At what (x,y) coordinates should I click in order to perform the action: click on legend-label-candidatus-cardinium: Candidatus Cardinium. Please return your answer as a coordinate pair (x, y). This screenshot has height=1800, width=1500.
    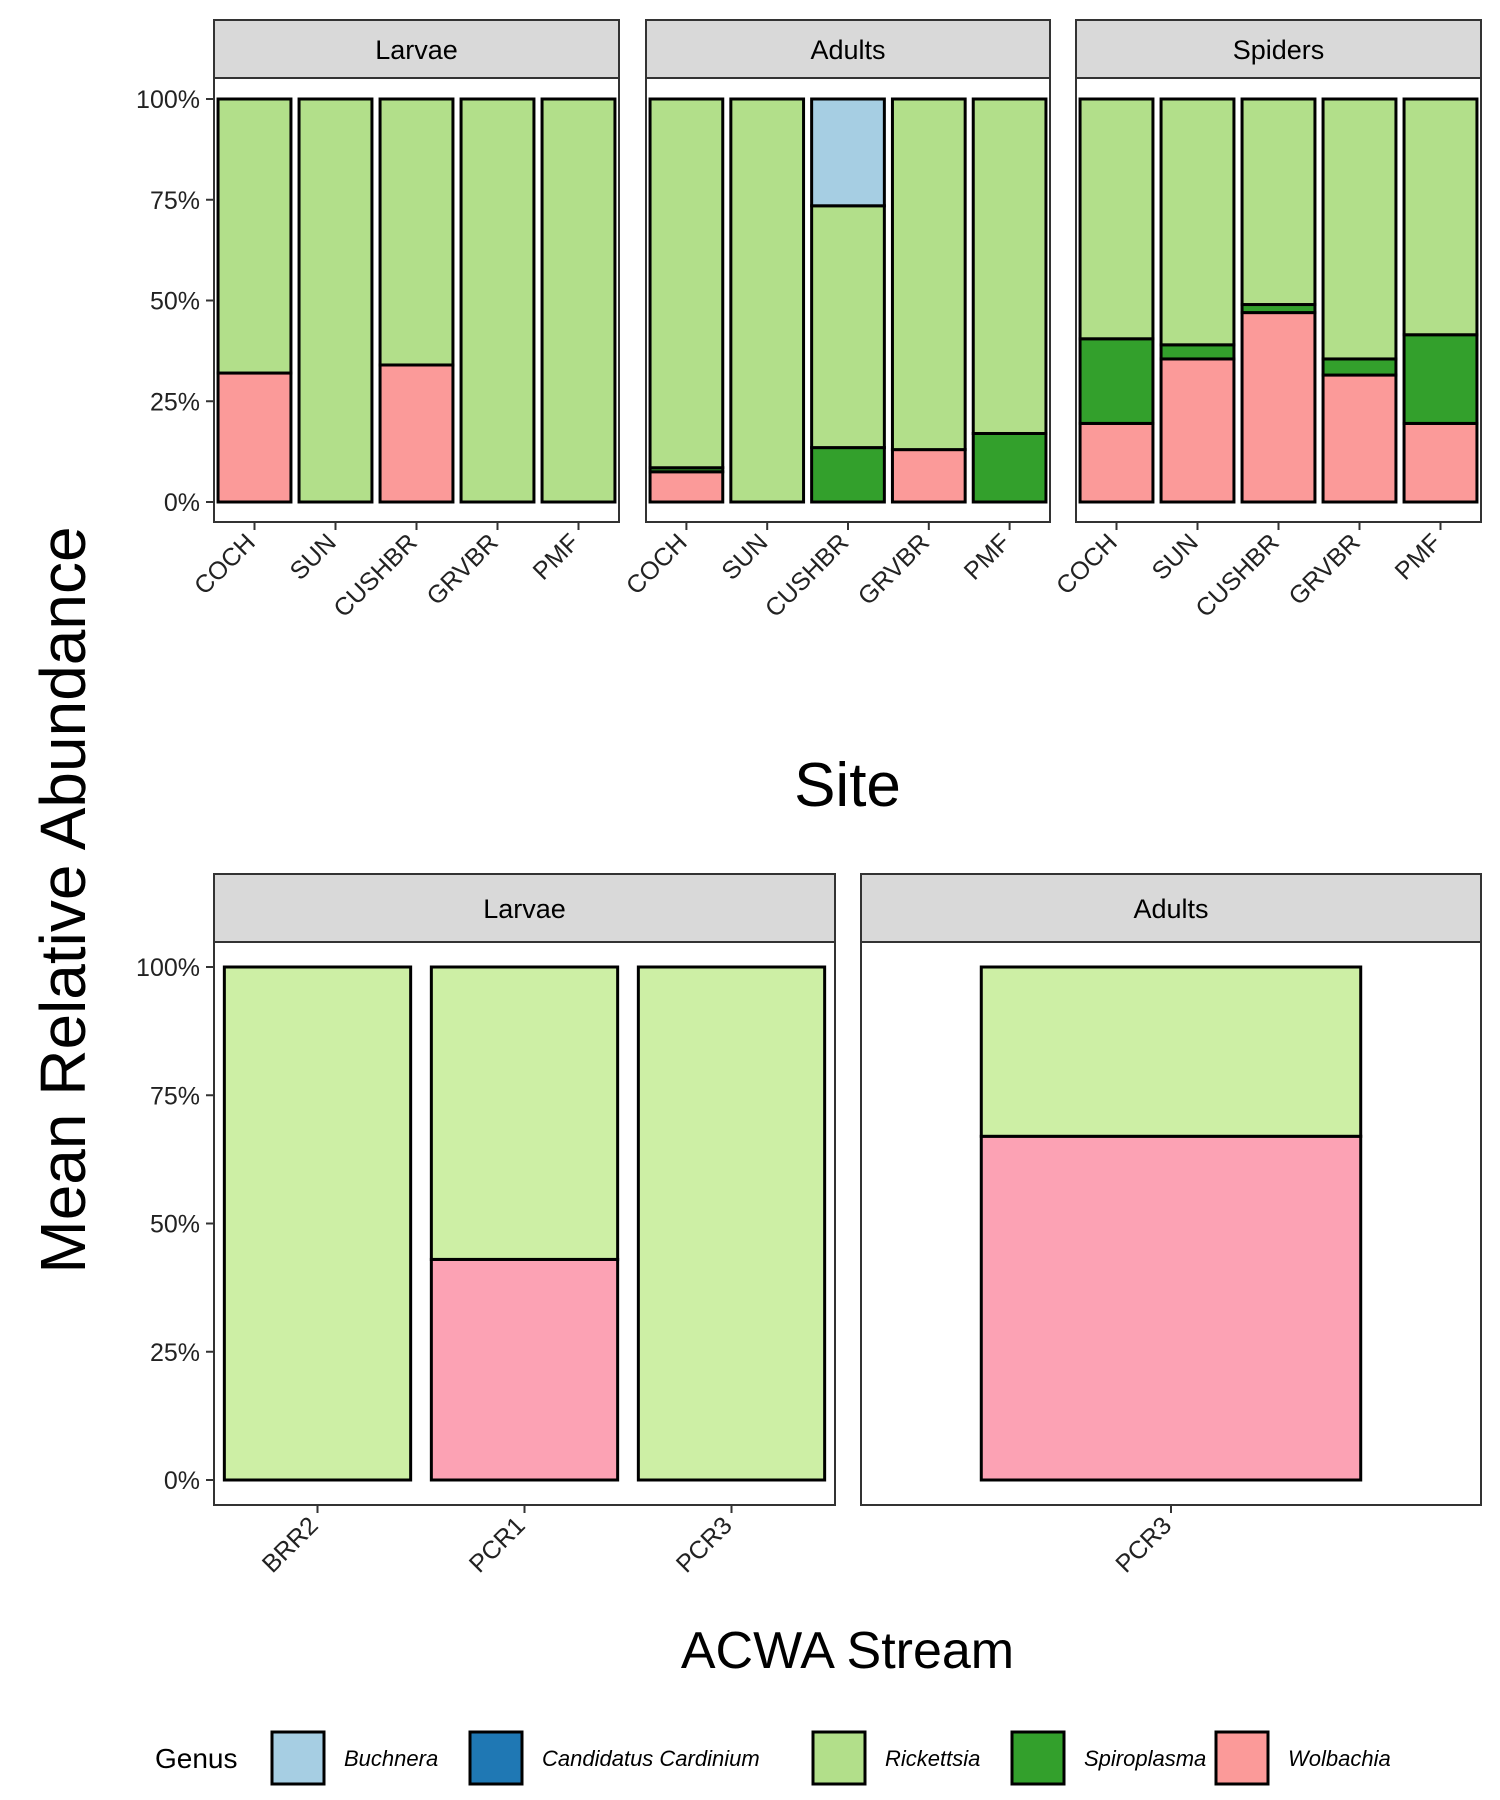
    Looking at the image, I should click on (651, 1758).